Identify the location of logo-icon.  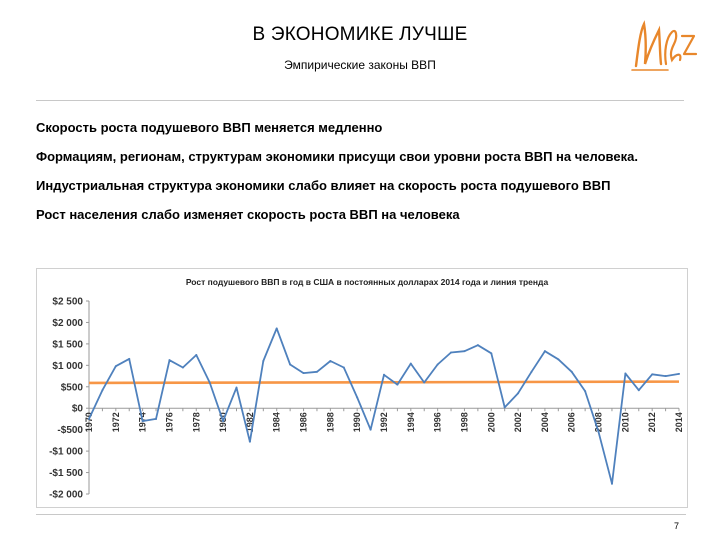
(664, 45).